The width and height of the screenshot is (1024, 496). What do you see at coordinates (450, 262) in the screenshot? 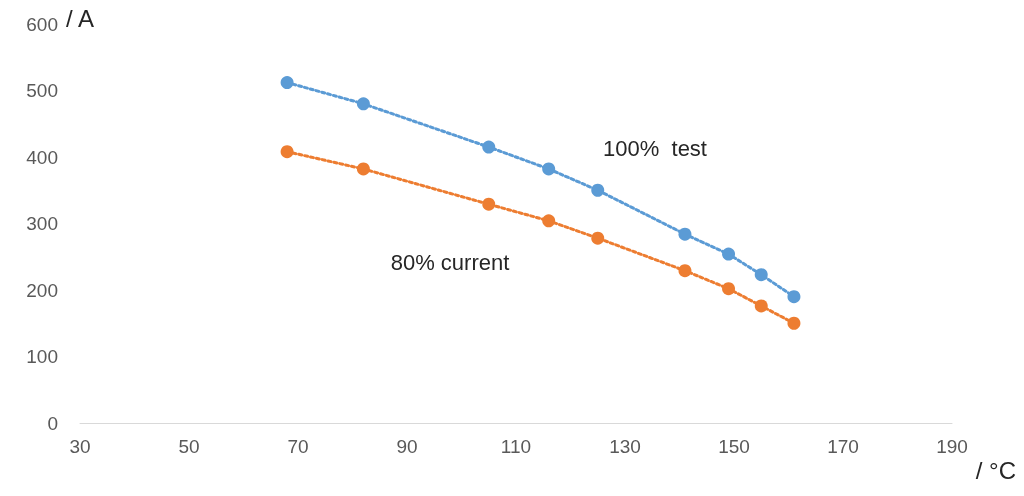
I see `annotation: 80% current` at bounding box center [450, 262].